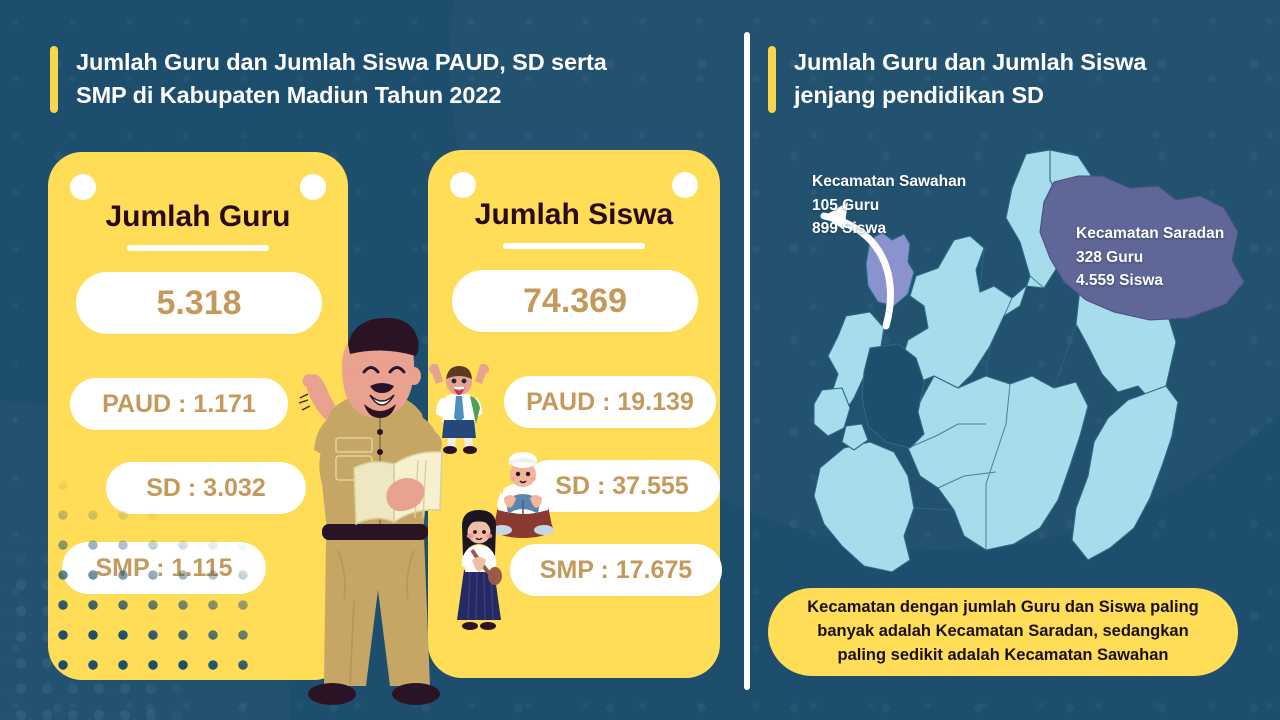 This screenshot has width=1280, height=720. I want to click on map-region-west-lobe, so click(832, 412).